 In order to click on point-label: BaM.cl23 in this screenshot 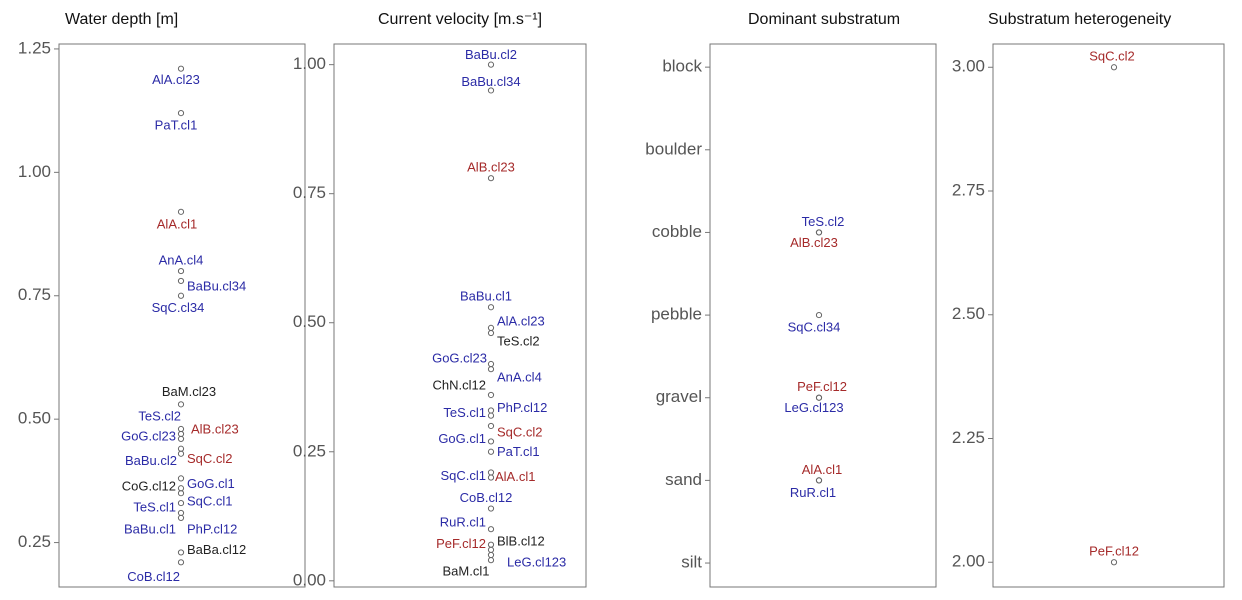, I will do `click(189, 391)`.